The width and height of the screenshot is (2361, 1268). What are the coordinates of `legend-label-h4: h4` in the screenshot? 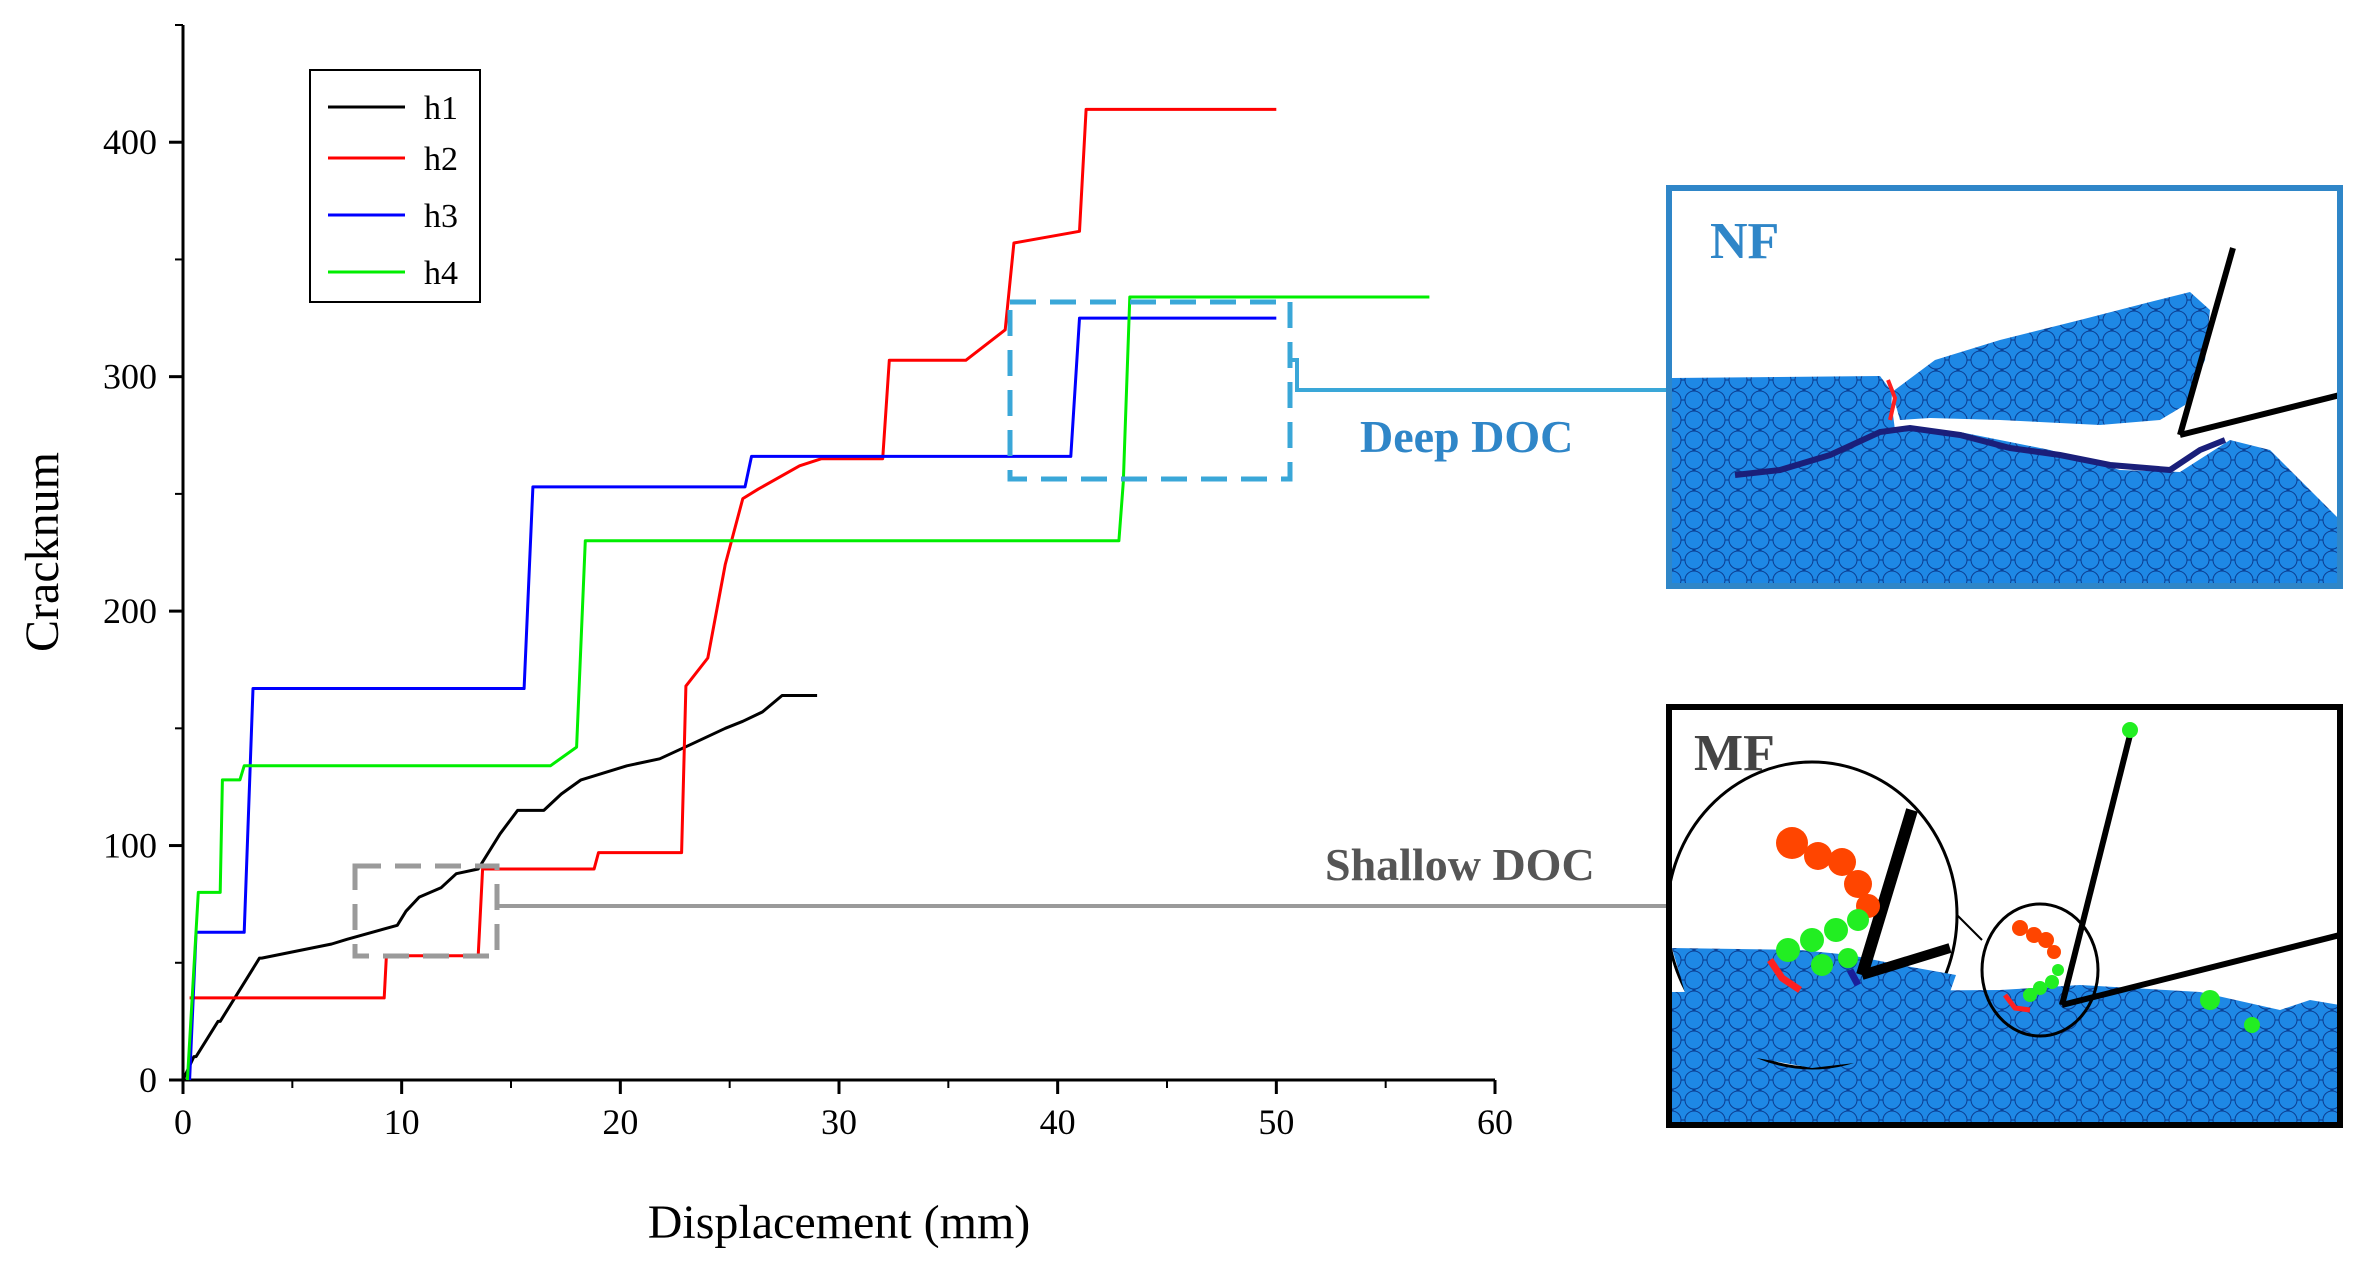 It's located at (441, 273).